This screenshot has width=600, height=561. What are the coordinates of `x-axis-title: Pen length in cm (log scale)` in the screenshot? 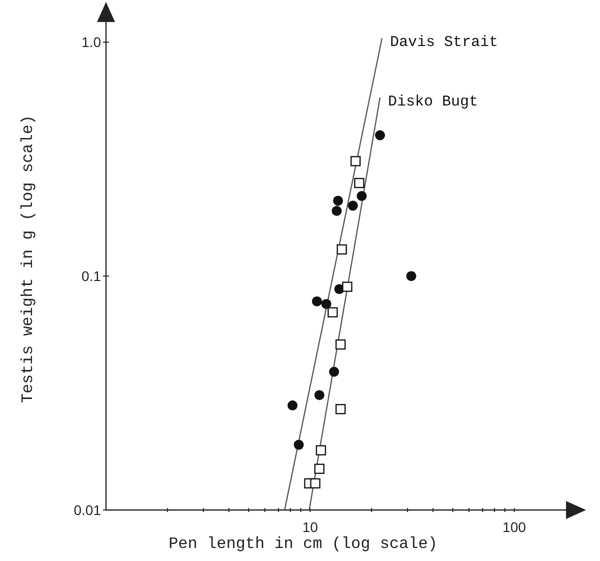 It's located at (303, 544).